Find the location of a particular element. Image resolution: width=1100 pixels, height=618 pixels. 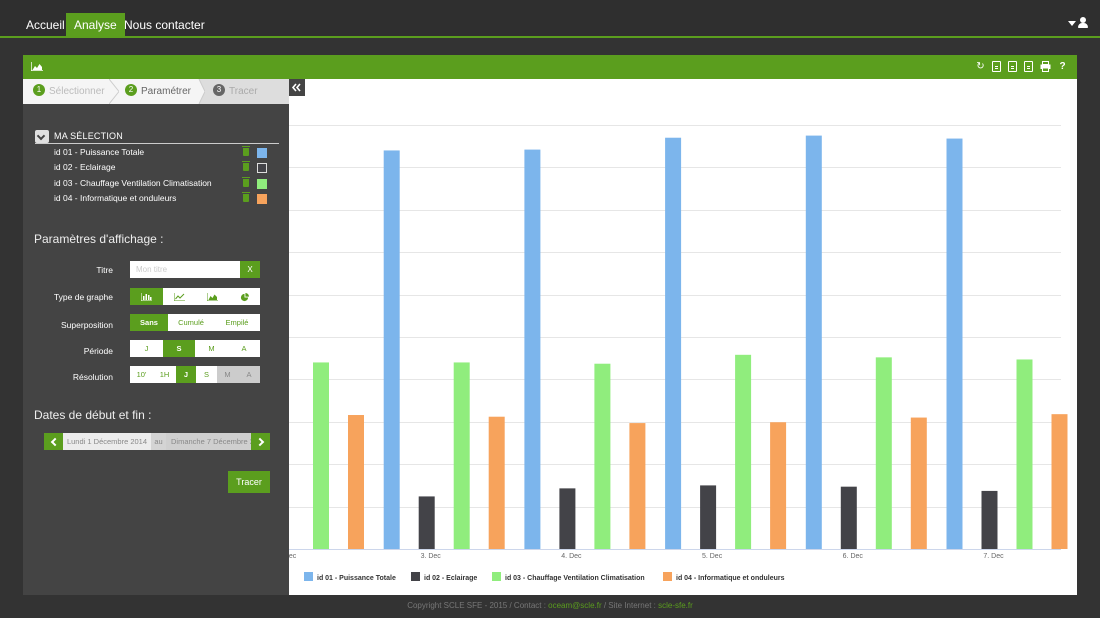

start-date-field: Lundi 1 Décembre 2014 is located at coordinates (107, 441).